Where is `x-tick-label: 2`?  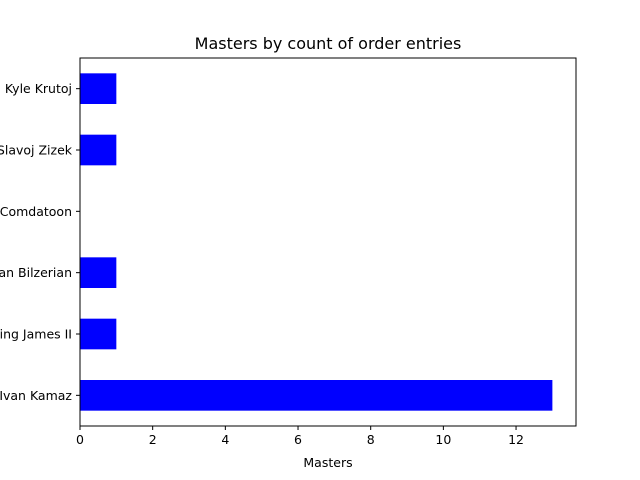 x-tick-label: 2 is located at coordinates (153, 439).